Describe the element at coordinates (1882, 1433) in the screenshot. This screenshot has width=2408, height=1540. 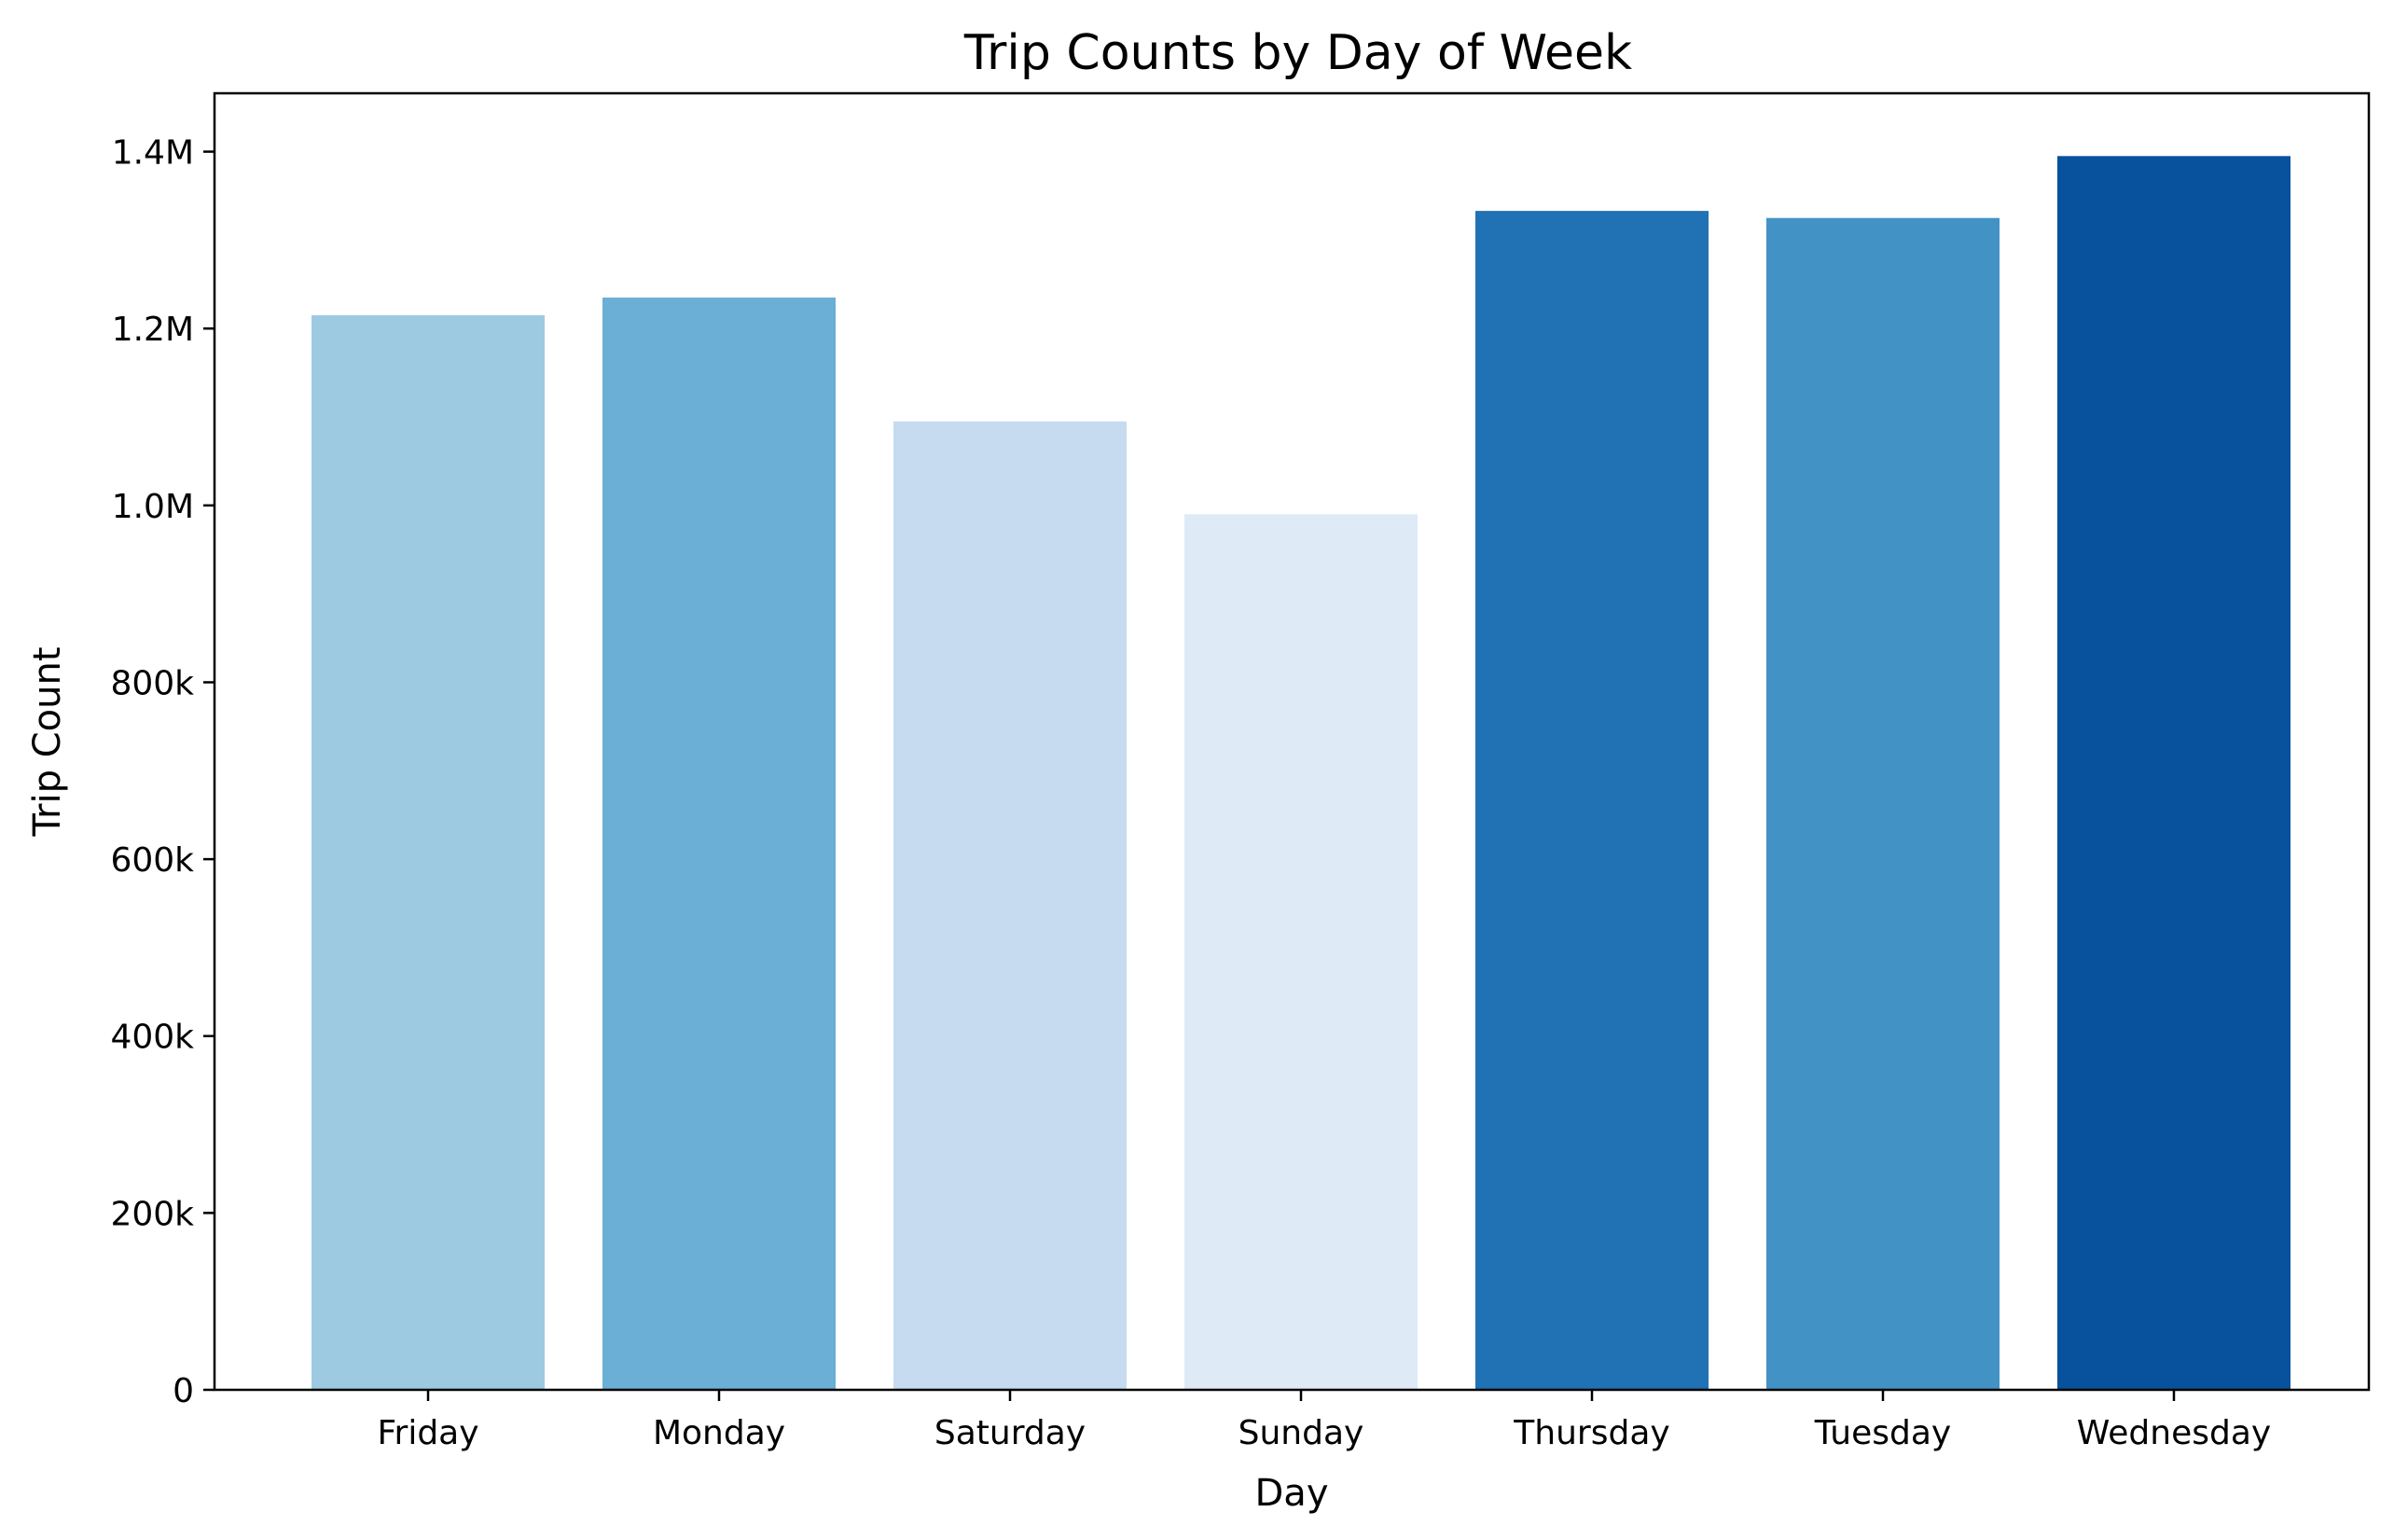
I see `x-tick-label: Tuesday` at that location.